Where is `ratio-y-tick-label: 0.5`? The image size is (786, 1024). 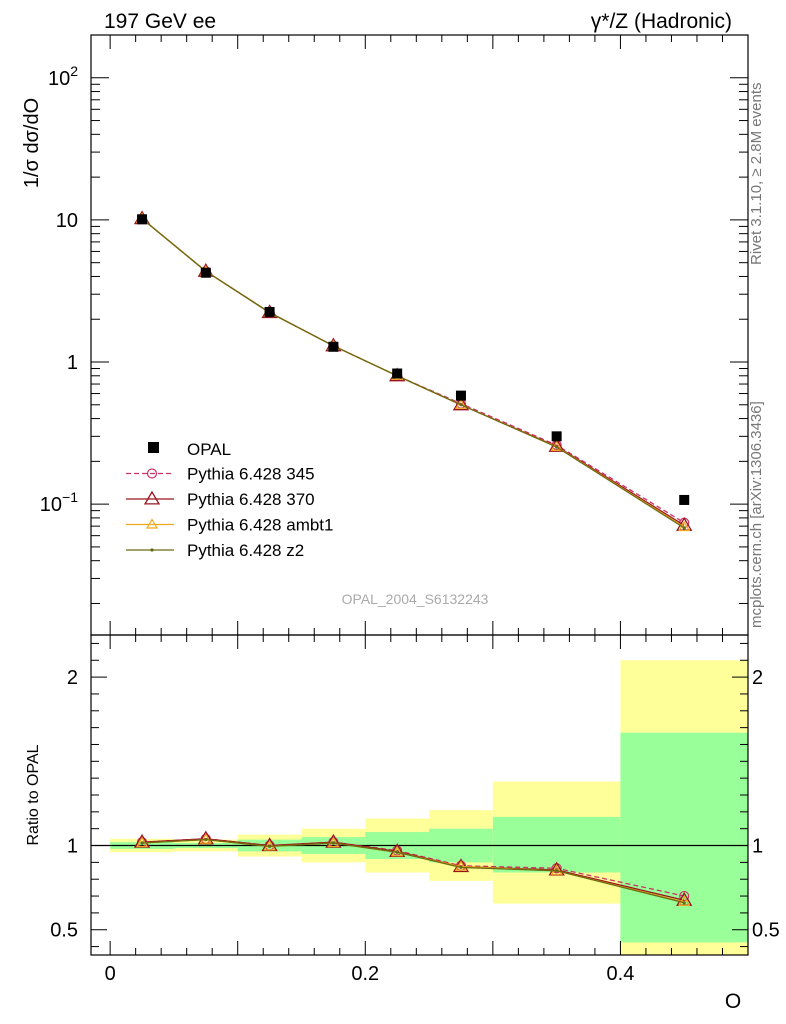
ratio-y-tick-label: 0.5 is located at coordinates (64, 931).